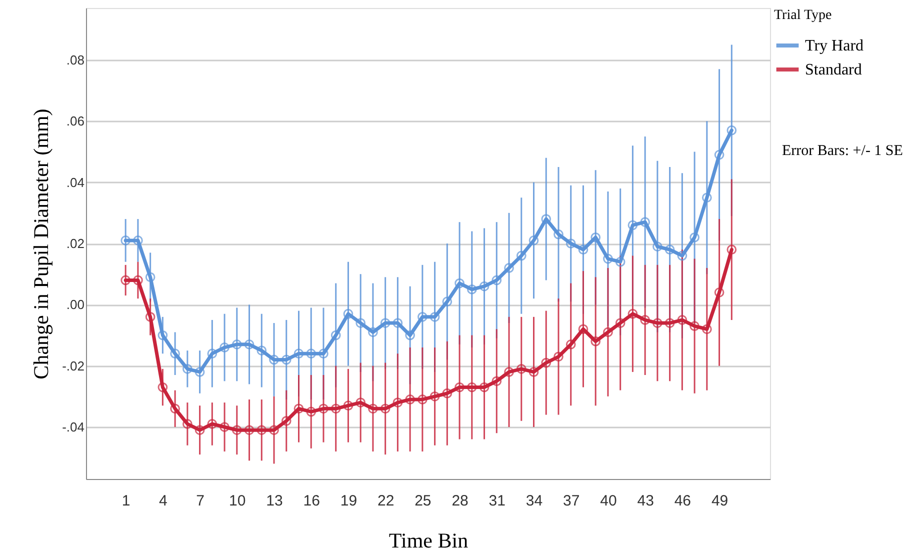 This screenshot has height=555, width=908. What do you see at coordinates (200, 501) in the screenshot?
I see `x-tick-label: 7` at bounding box center [200, 501].